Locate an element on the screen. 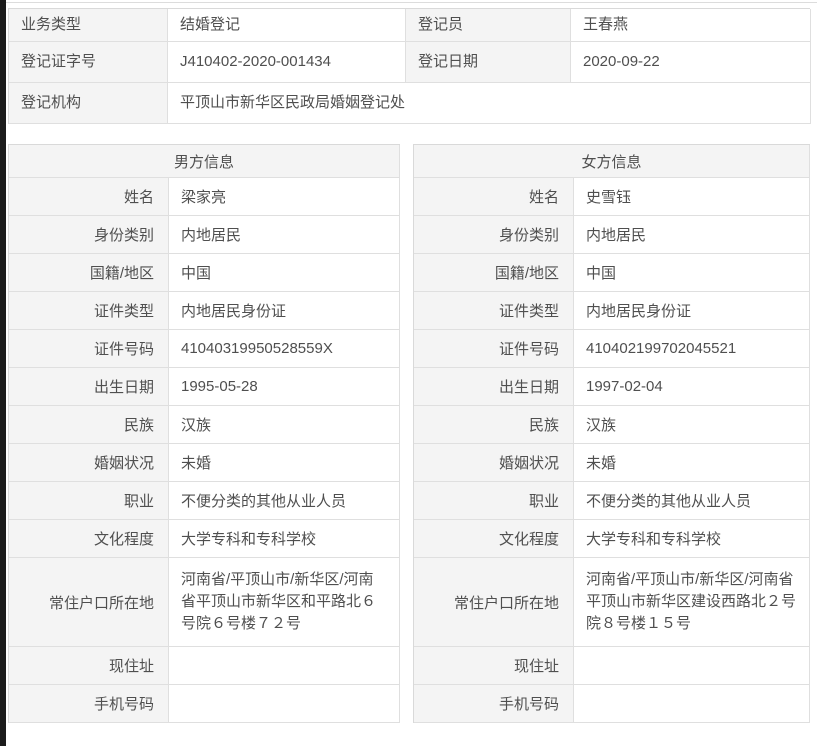  registration-office-label: 登记机构 is located at coordinates (88, 103).